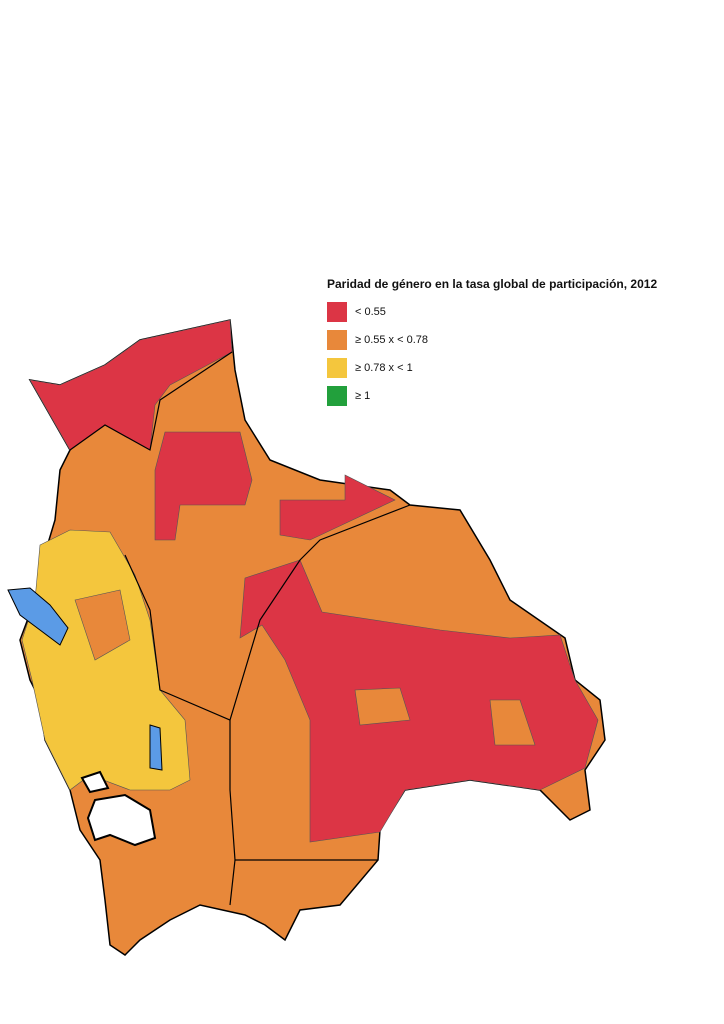 This screenshot has width=724, height=1024. Describe the element at coordinates (362, 396) in the screenshot. I see `legend-label: ≥ 1` at that location.